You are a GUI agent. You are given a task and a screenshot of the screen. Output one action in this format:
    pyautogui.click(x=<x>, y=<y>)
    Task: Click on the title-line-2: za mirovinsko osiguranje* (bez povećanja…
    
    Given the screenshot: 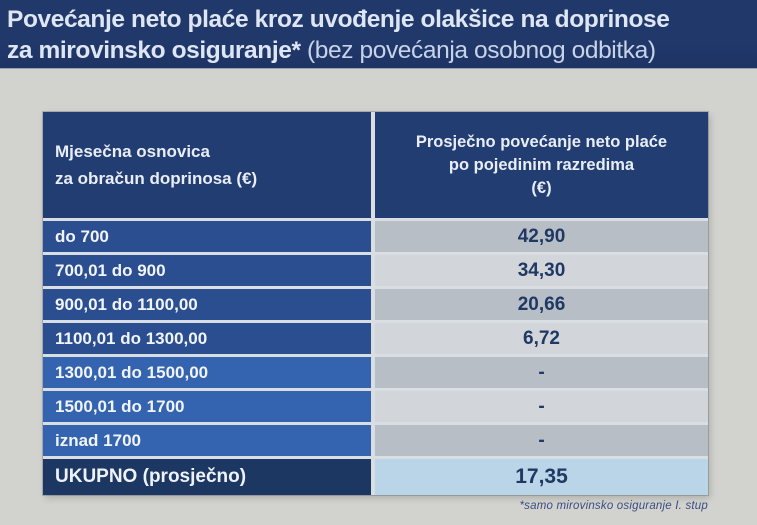 What is the action you would take?
    pyautogui.click(x=379, y=50)
    